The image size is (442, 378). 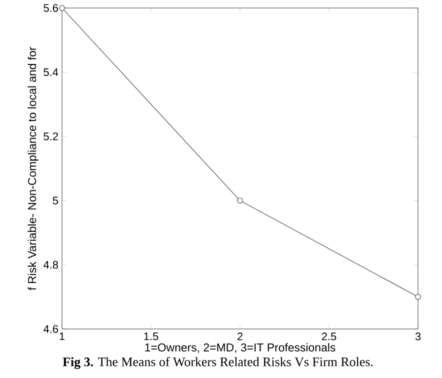 I want to click on x-tick-label: 2, so click(x=240, y=336).